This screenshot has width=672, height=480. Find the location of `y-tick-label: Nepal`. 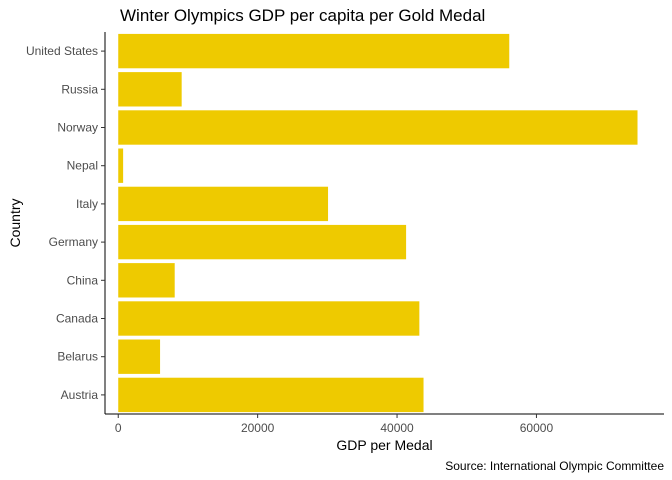

y-tick-label: Nepal is located at coordinates (82, 166).